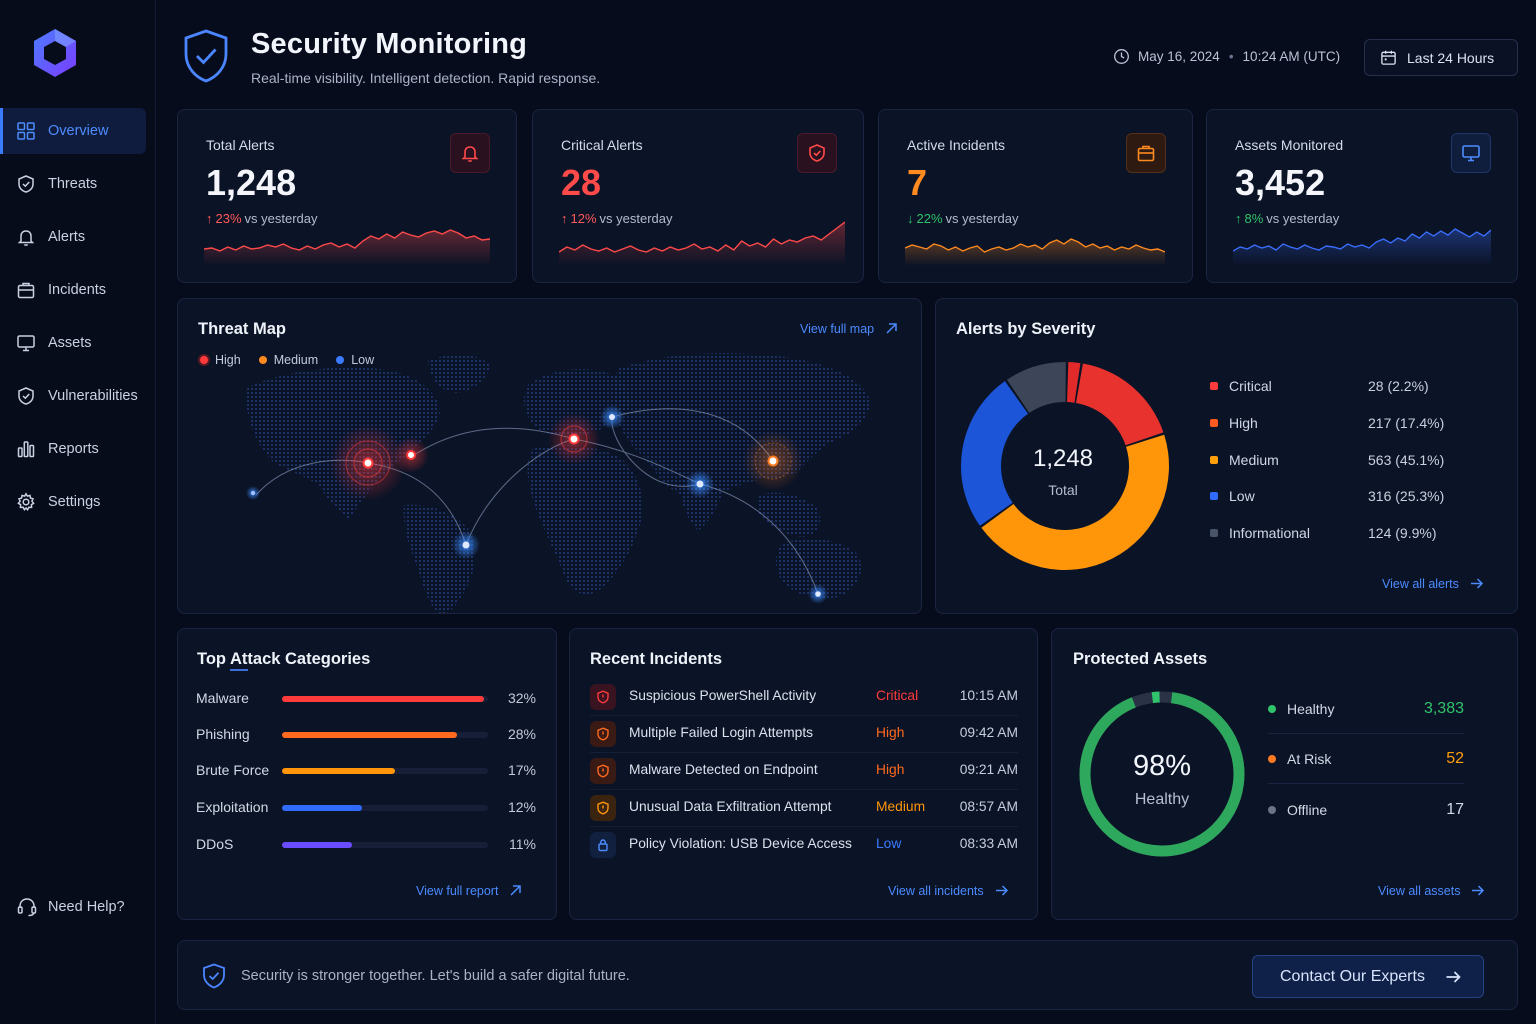 This screenshot has width=1536, height=1024. I want to click on sidebar-item-incidents: Incidents, so click(73, 290).